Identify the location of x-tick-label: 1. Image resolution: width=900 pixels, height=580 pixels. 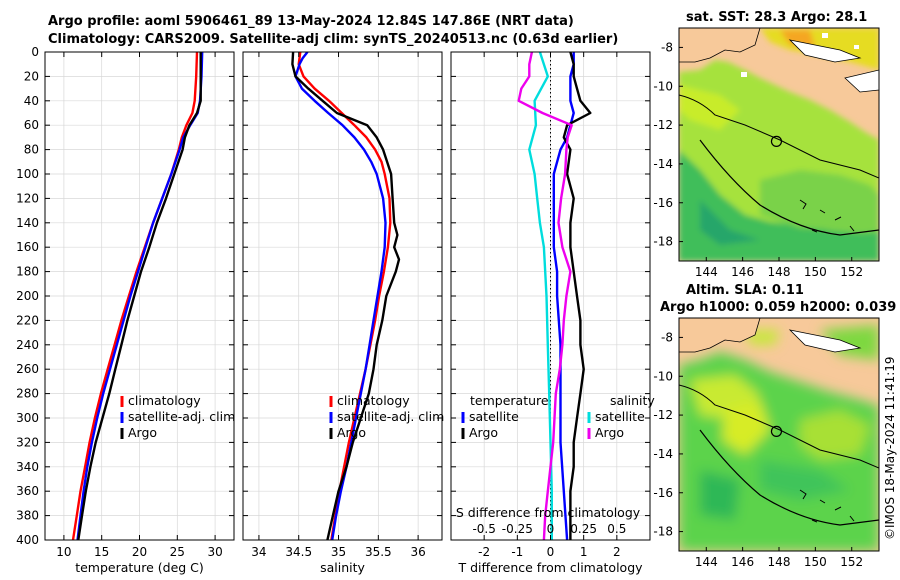
(584, 552).